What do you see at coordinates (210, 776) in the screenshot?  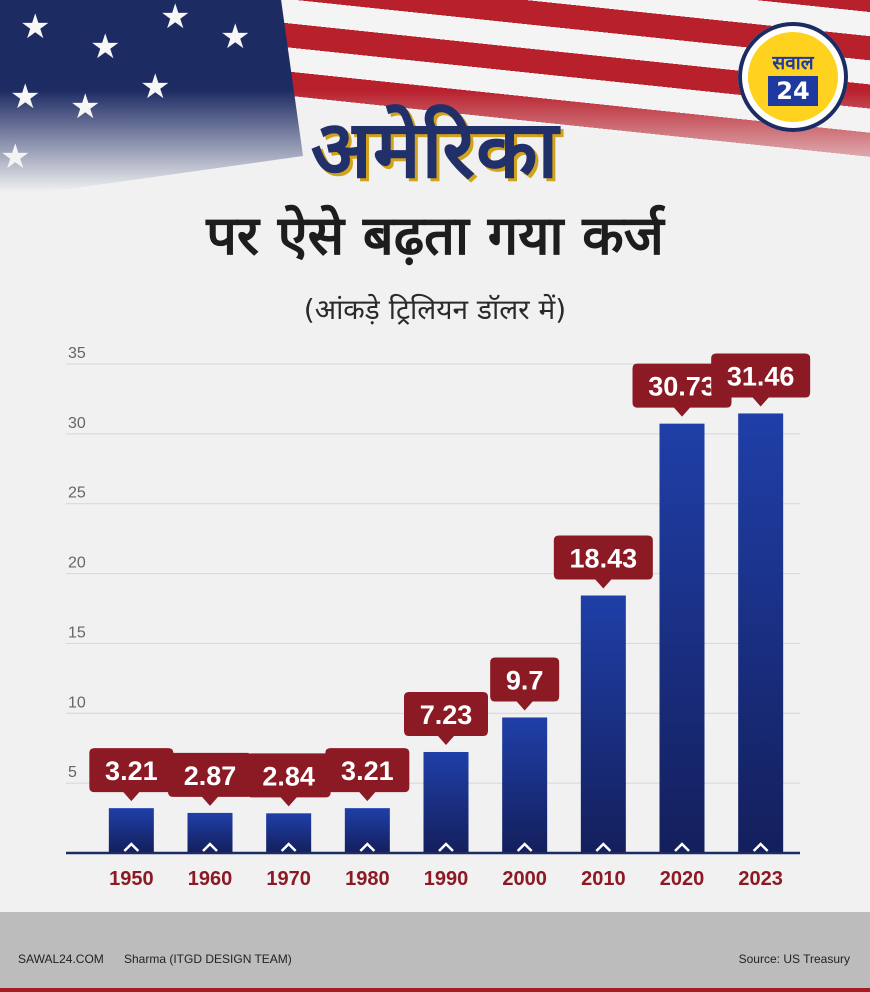 I see `data-label: 2.87` at bounding box center [210, 776].